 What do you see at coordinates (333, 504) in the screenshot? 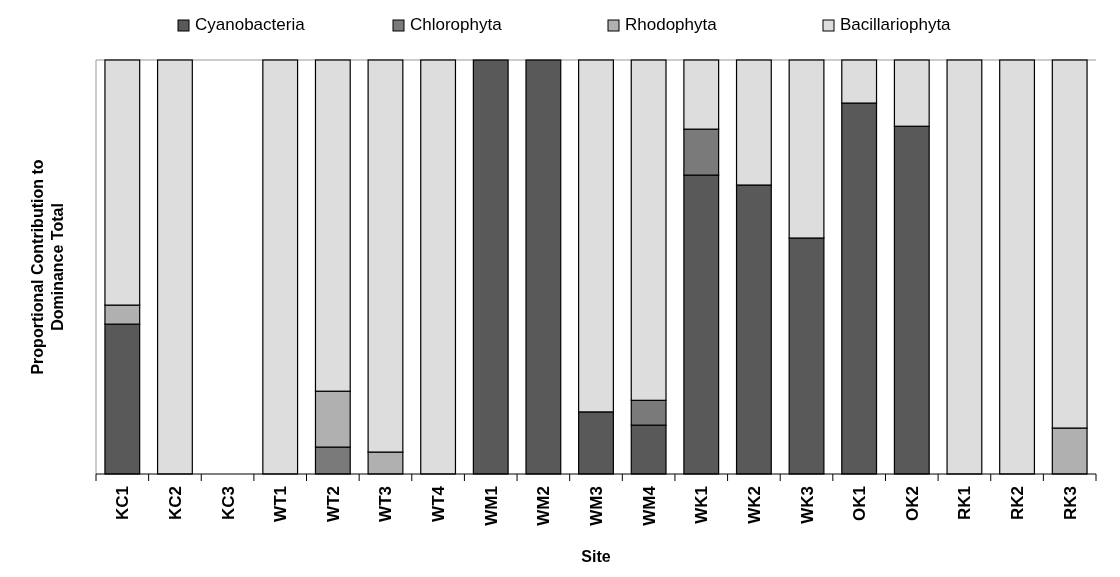
I see `x-tick-label: WT2` at bounding box center [333, 504].